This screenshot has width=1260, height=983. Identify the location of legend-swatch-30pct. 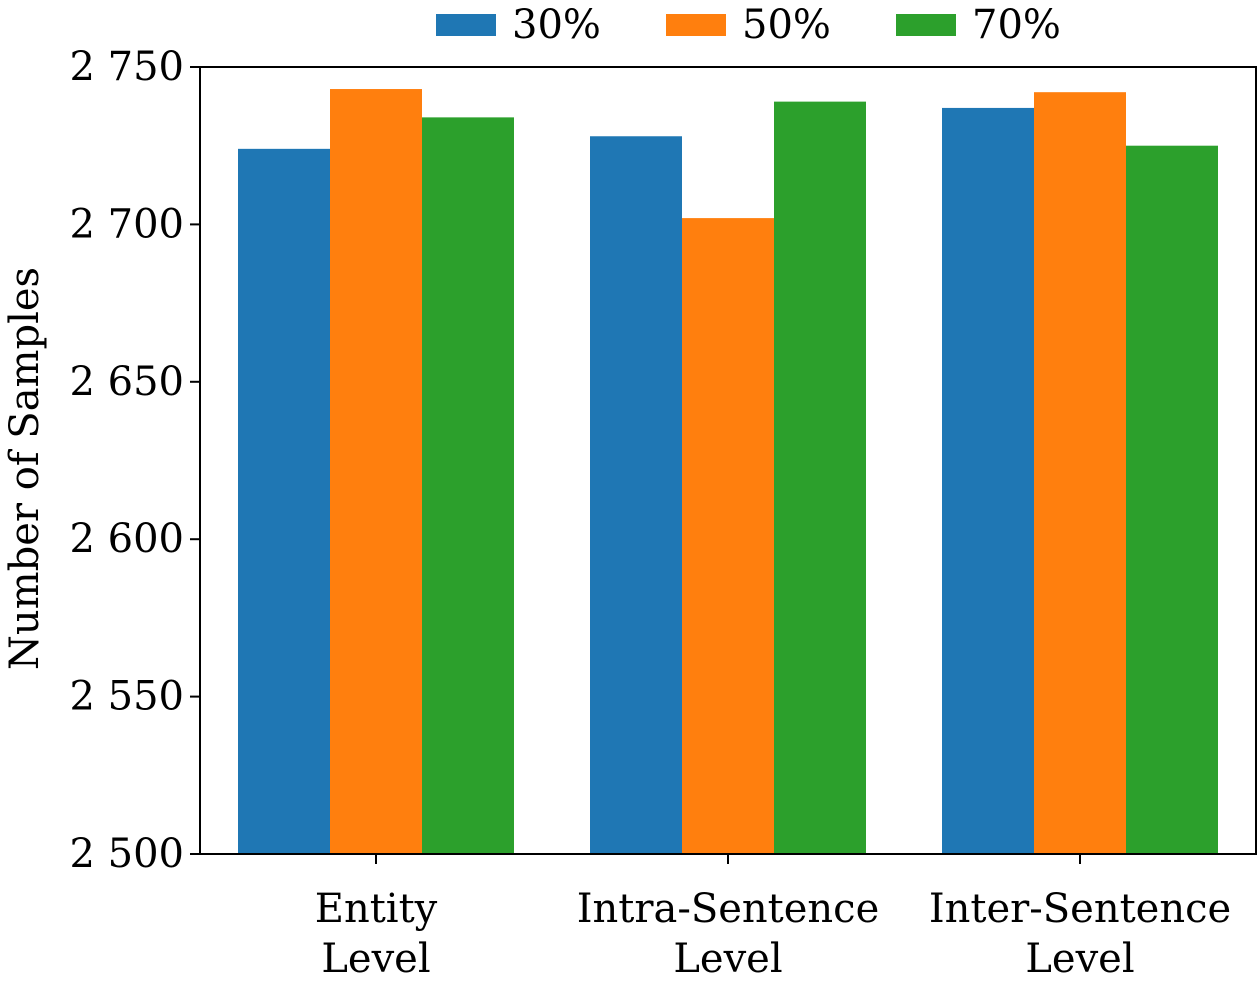
(466, 25).